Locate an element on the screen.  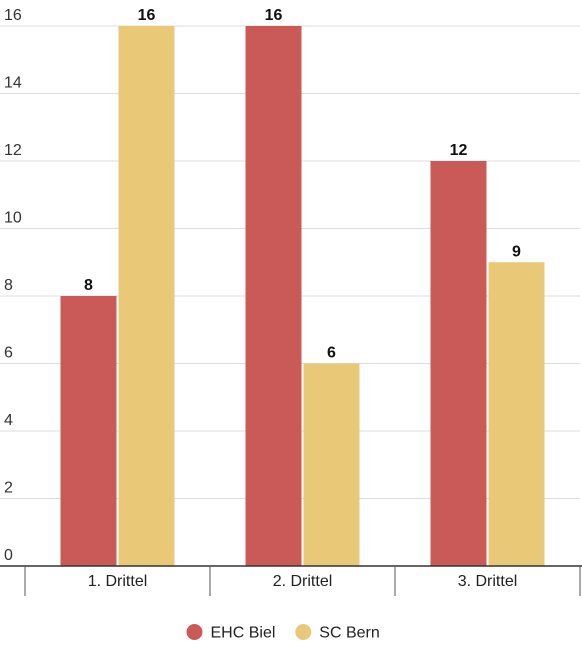
x-axis-categories: 1. Drittel 2. Drittel 3. Drittel is located at coordinates (303, 581).